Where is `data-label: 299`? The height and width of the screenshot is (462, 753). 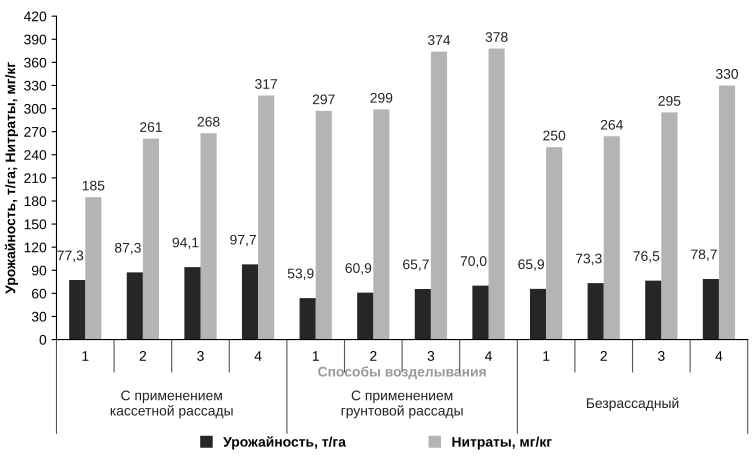 data-label: 299 is located at coordinates (381, 97).